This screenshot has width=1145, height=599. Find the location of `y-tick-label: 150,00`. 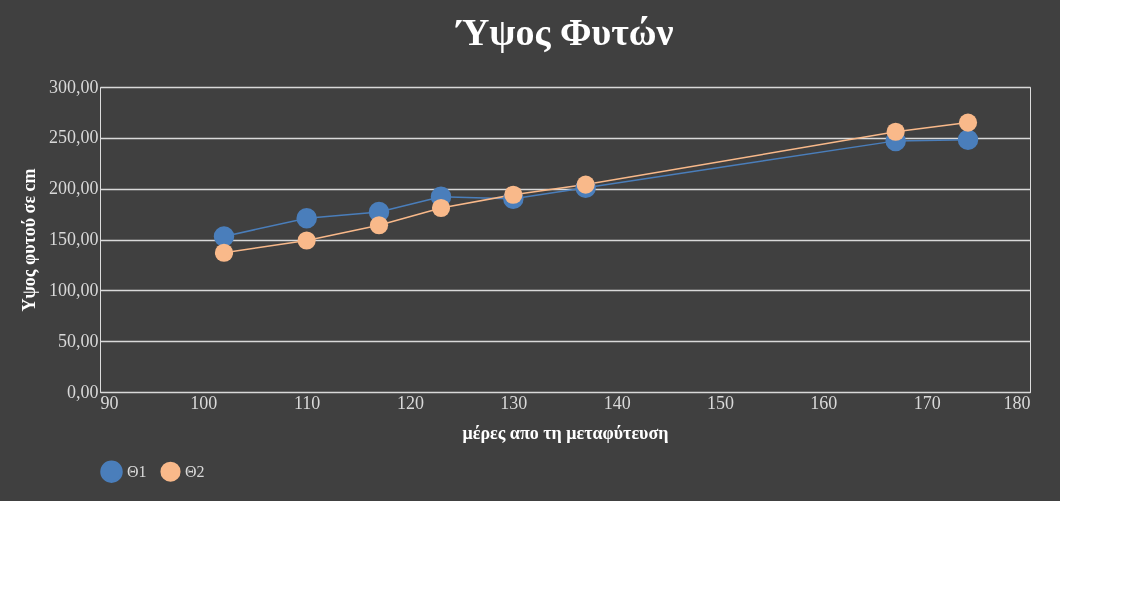

y-tick-label: 150,00 is located at coordinates (74, 239).